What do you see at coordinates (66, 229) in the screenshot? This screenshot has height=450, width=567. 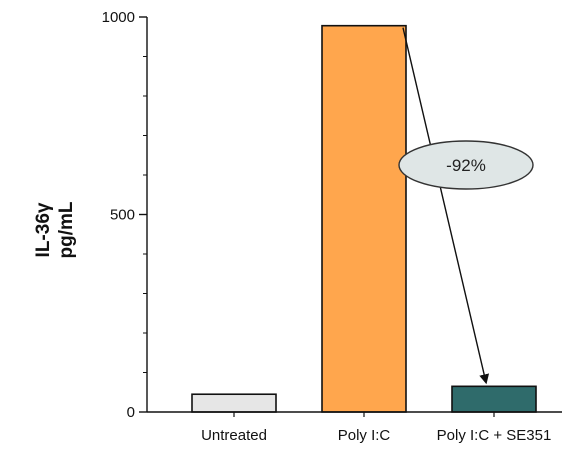 I see `y-axis-title-line2: pg/mL` at bounding box center [66, 229].